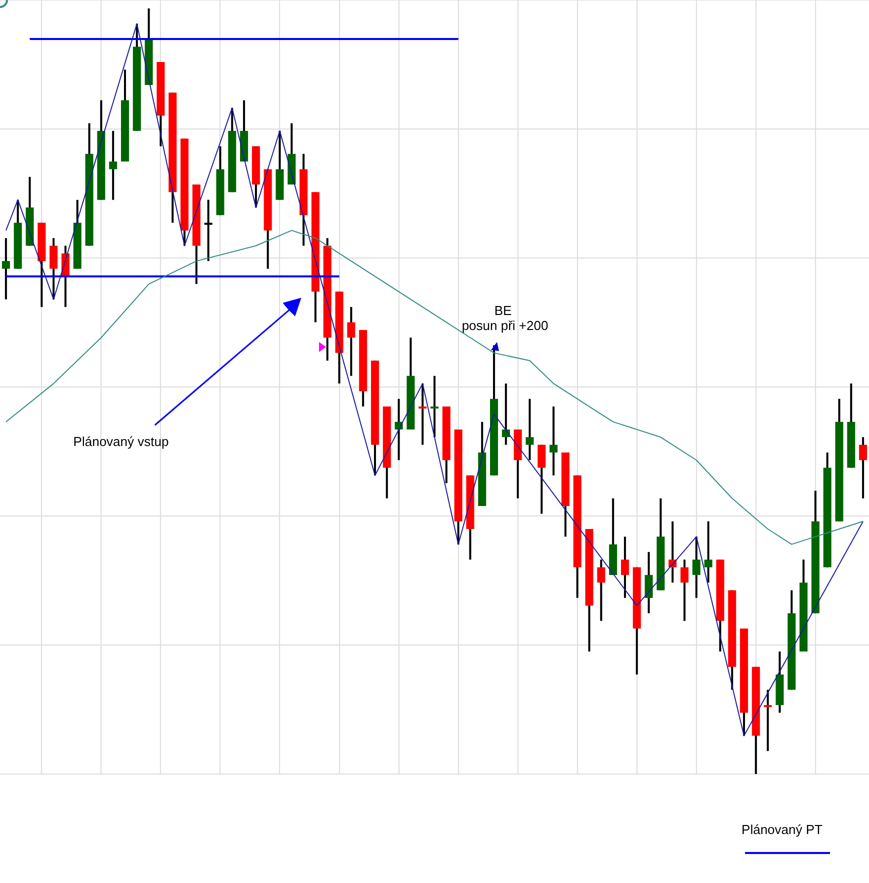  I want to click on annotation: posun při +200, so click(505, 325).